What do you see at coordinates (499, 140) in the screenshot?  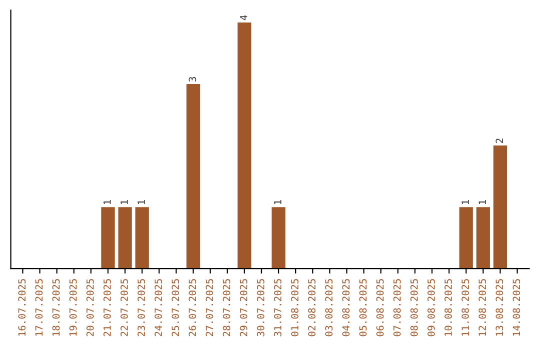 I see `data-label: 2` at bounding box center [499, 140].